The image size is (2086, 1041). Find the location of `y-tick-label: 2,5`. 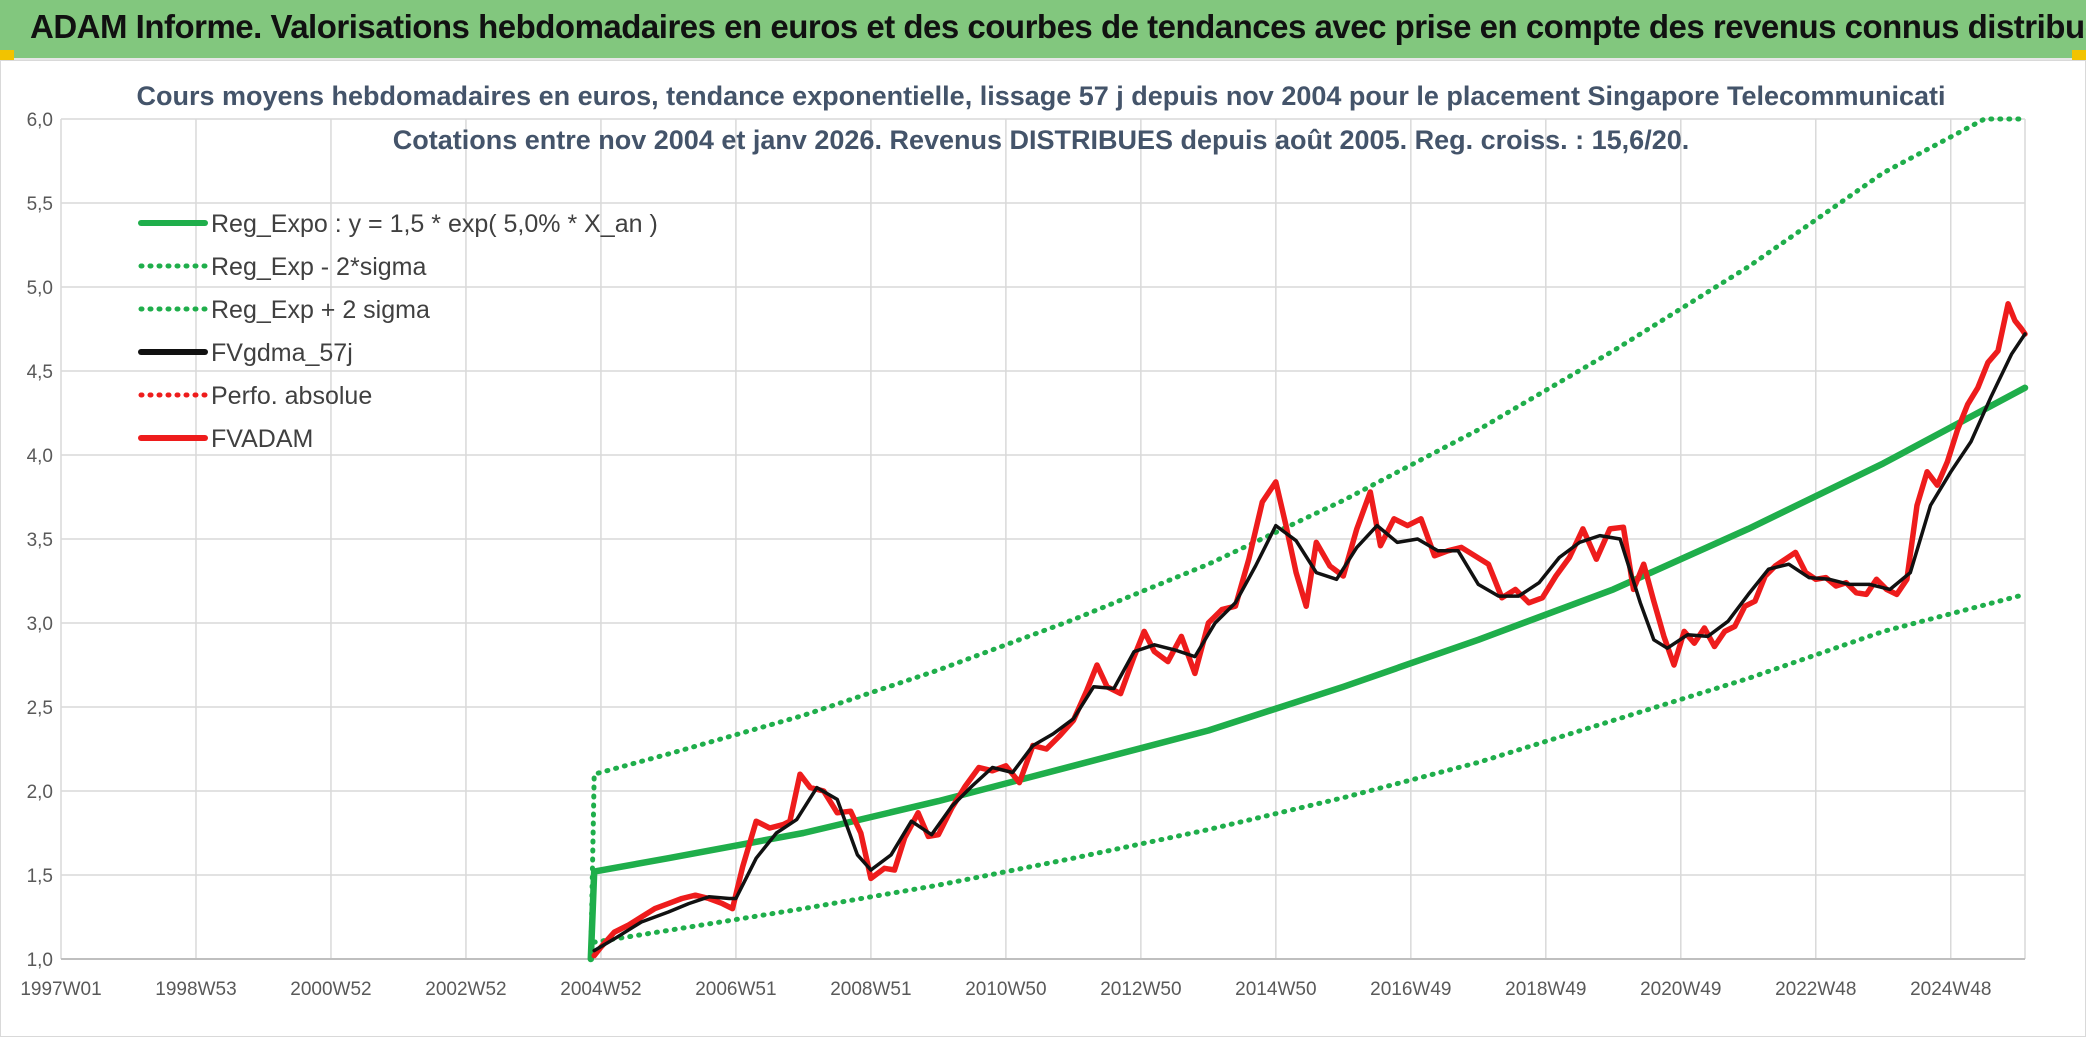

y-tick-label: 2,5 is located at coordinates (40, 708).